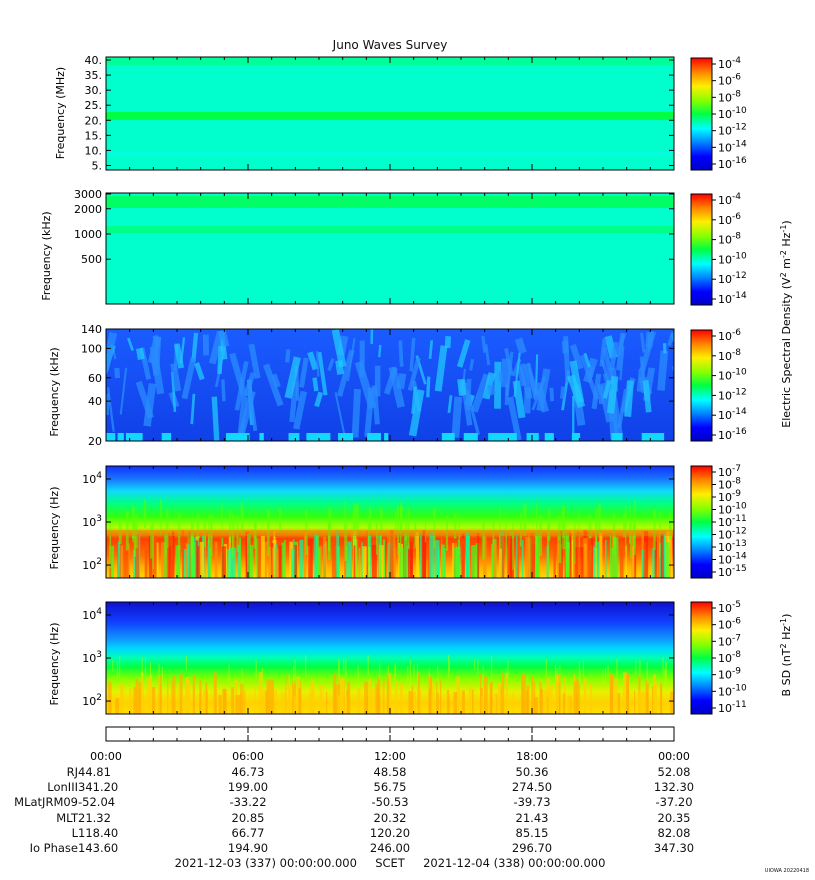 The image size is (815, 880). Describe the element at coordinates (88, 234) in the screenshot. I see `y-tick-label: 1000` at that location.